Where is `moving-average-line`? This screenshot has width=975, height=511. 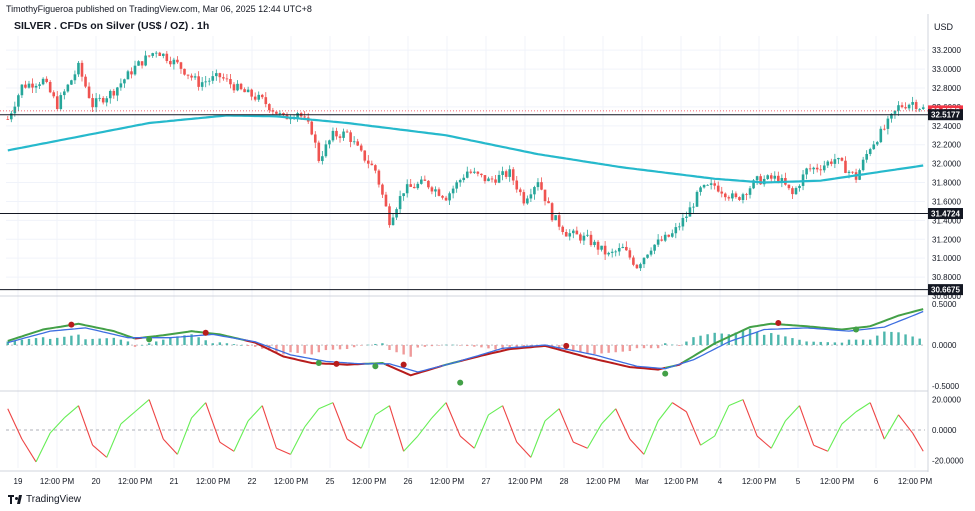
moving-average-line is located at coordinates (465, 149).